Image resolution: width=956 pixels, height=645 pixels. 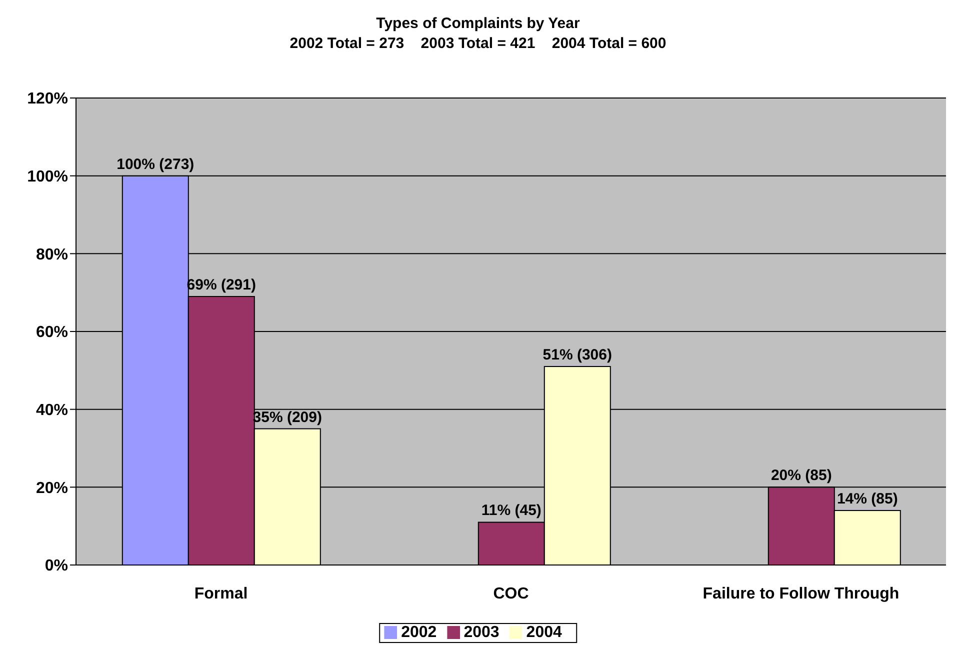 What do you see at coordinates (52, 411) in the screenshot?
I see `y-tick-label: 40%` at bounding box center [52, 411].